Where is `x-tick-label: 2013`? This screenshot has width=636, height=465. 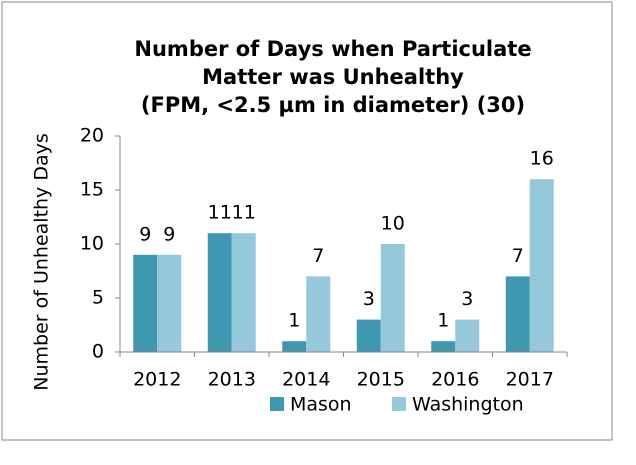 x-tick-label: 2013 is located at coordinates (232, 380).